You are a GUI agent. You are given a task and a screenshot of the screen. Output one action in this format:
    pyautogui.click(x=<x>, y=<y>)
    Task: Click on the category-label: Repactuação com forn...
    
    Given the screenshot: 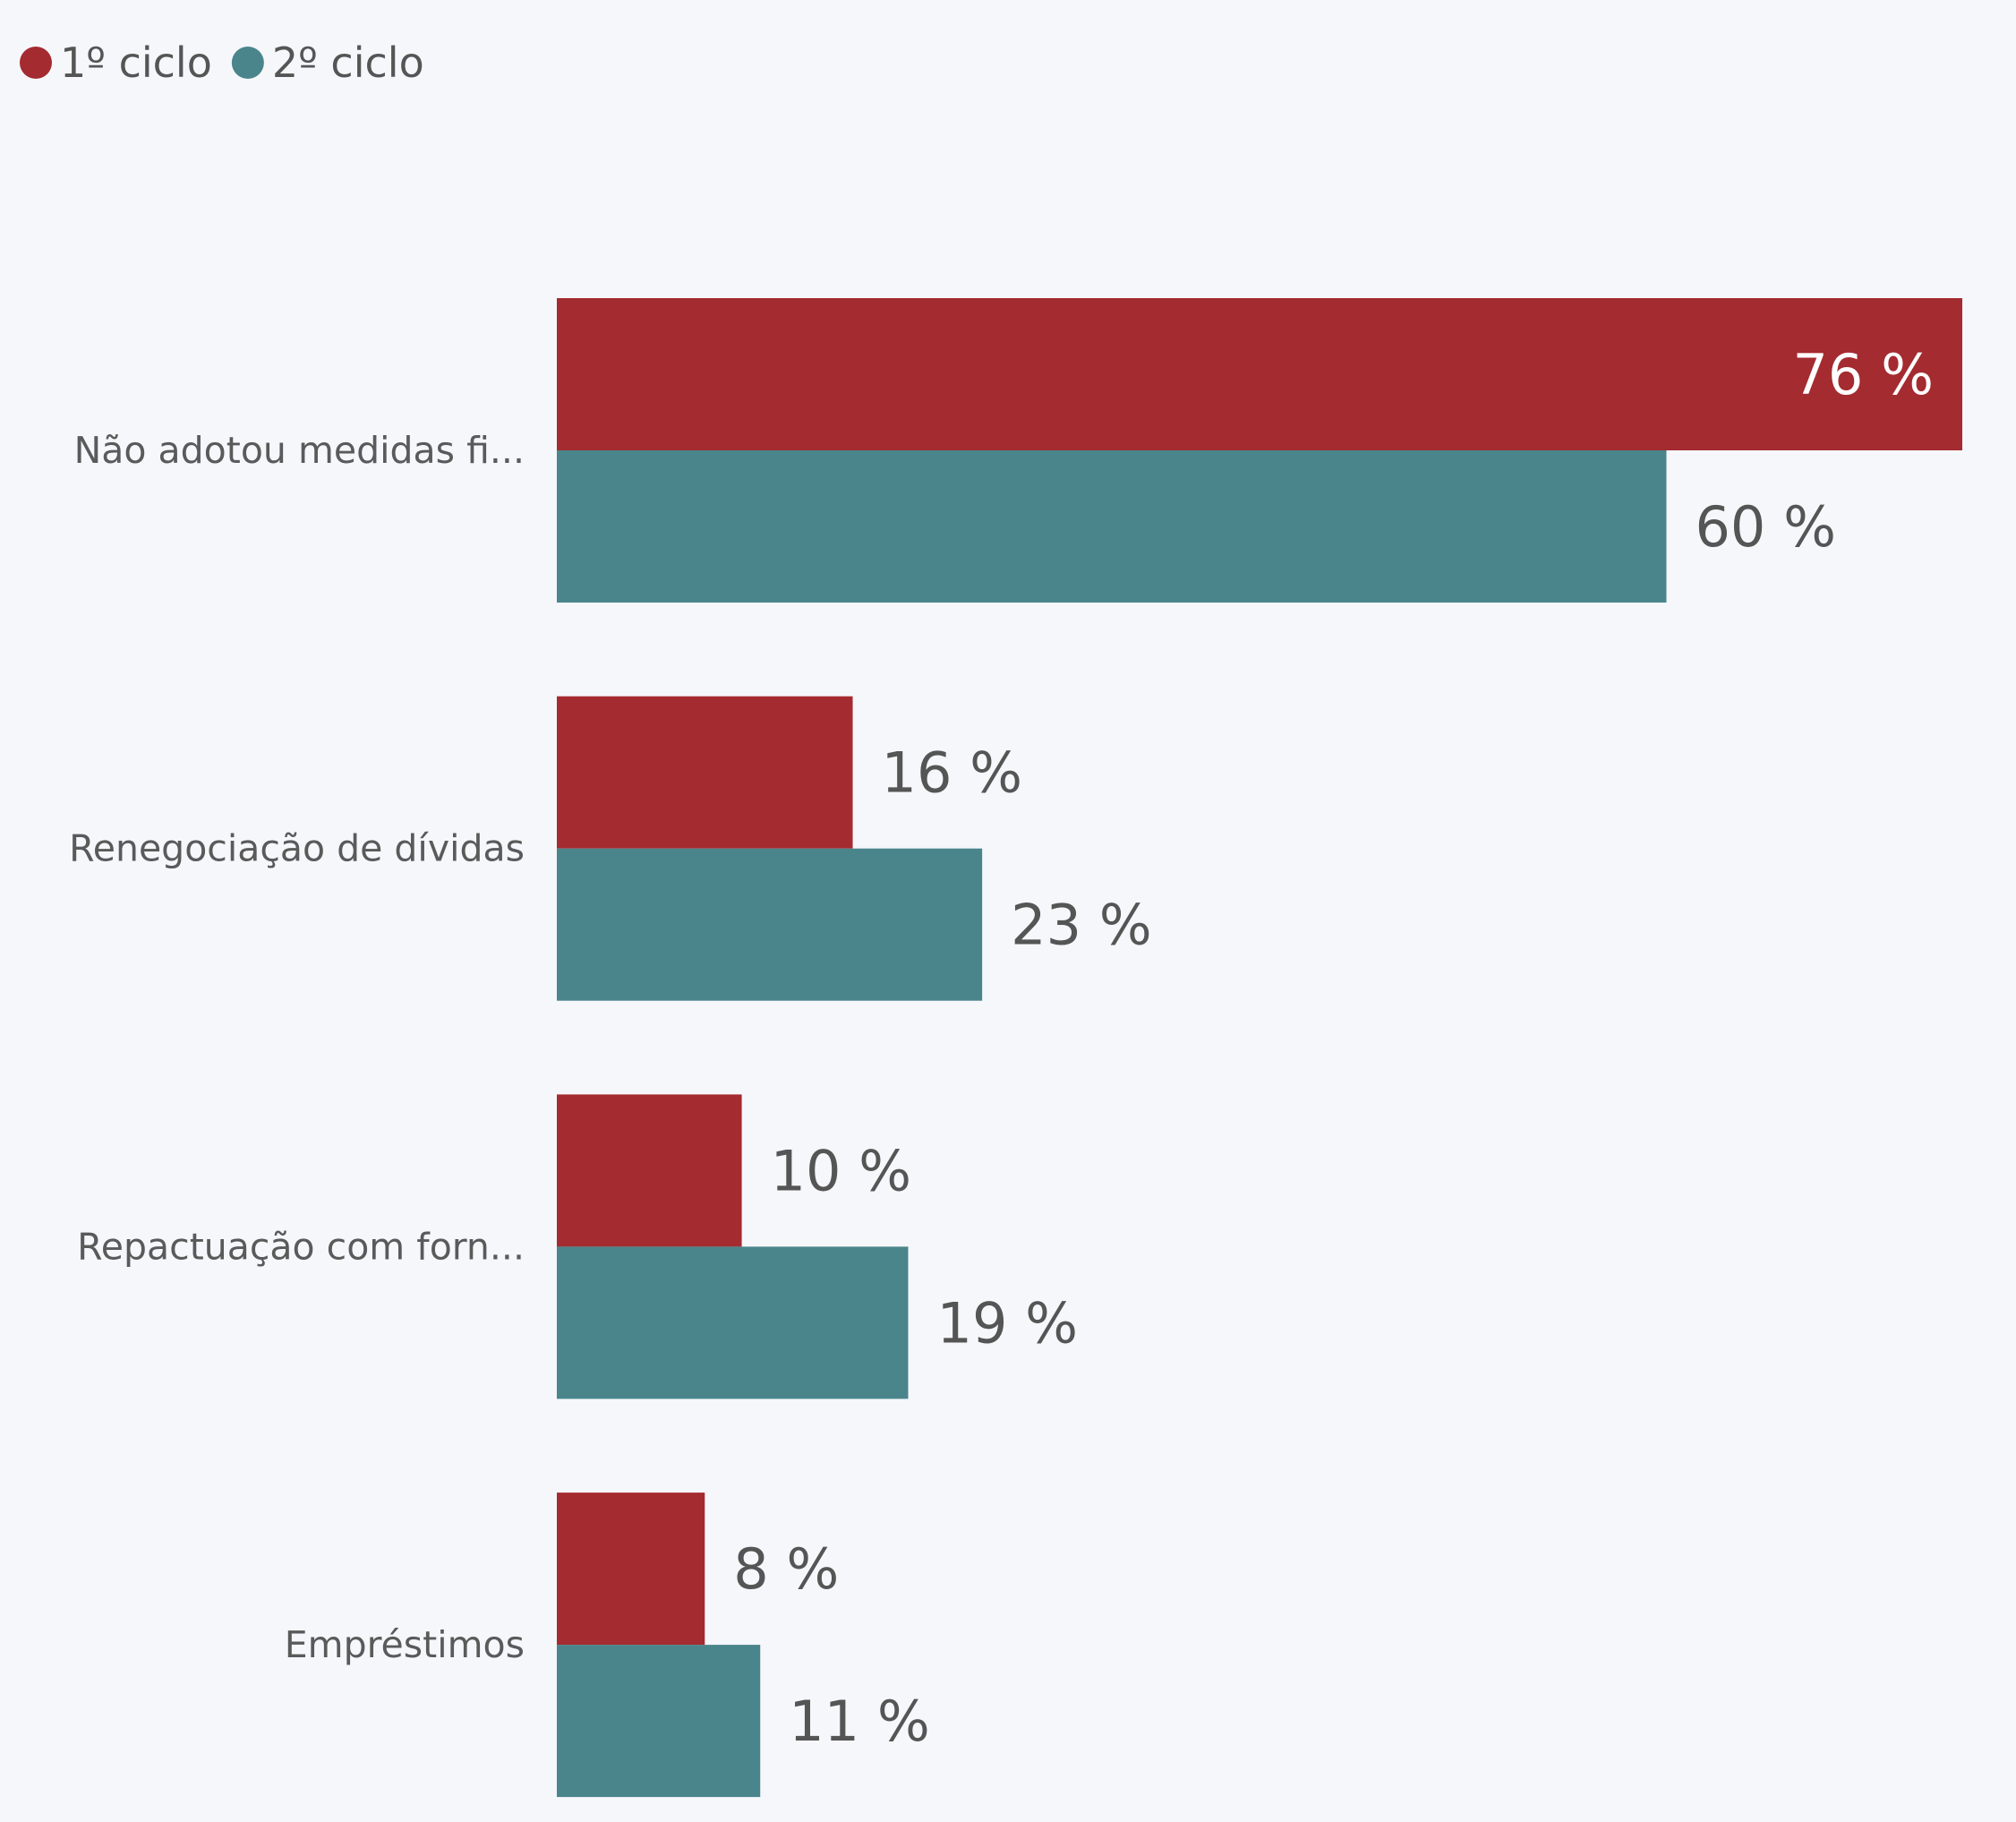 What is the action you would take?
    pyautogui.click(x=301, y=1246)
    